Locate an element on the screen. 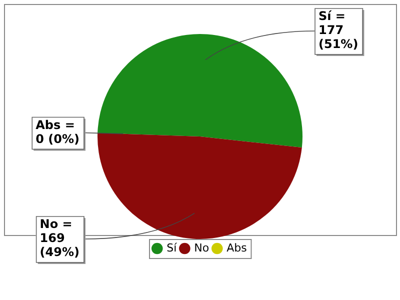 Image resolution: width=400 pixels, height=300 pixels. legend-label: No is located at coordinates (202, 247).